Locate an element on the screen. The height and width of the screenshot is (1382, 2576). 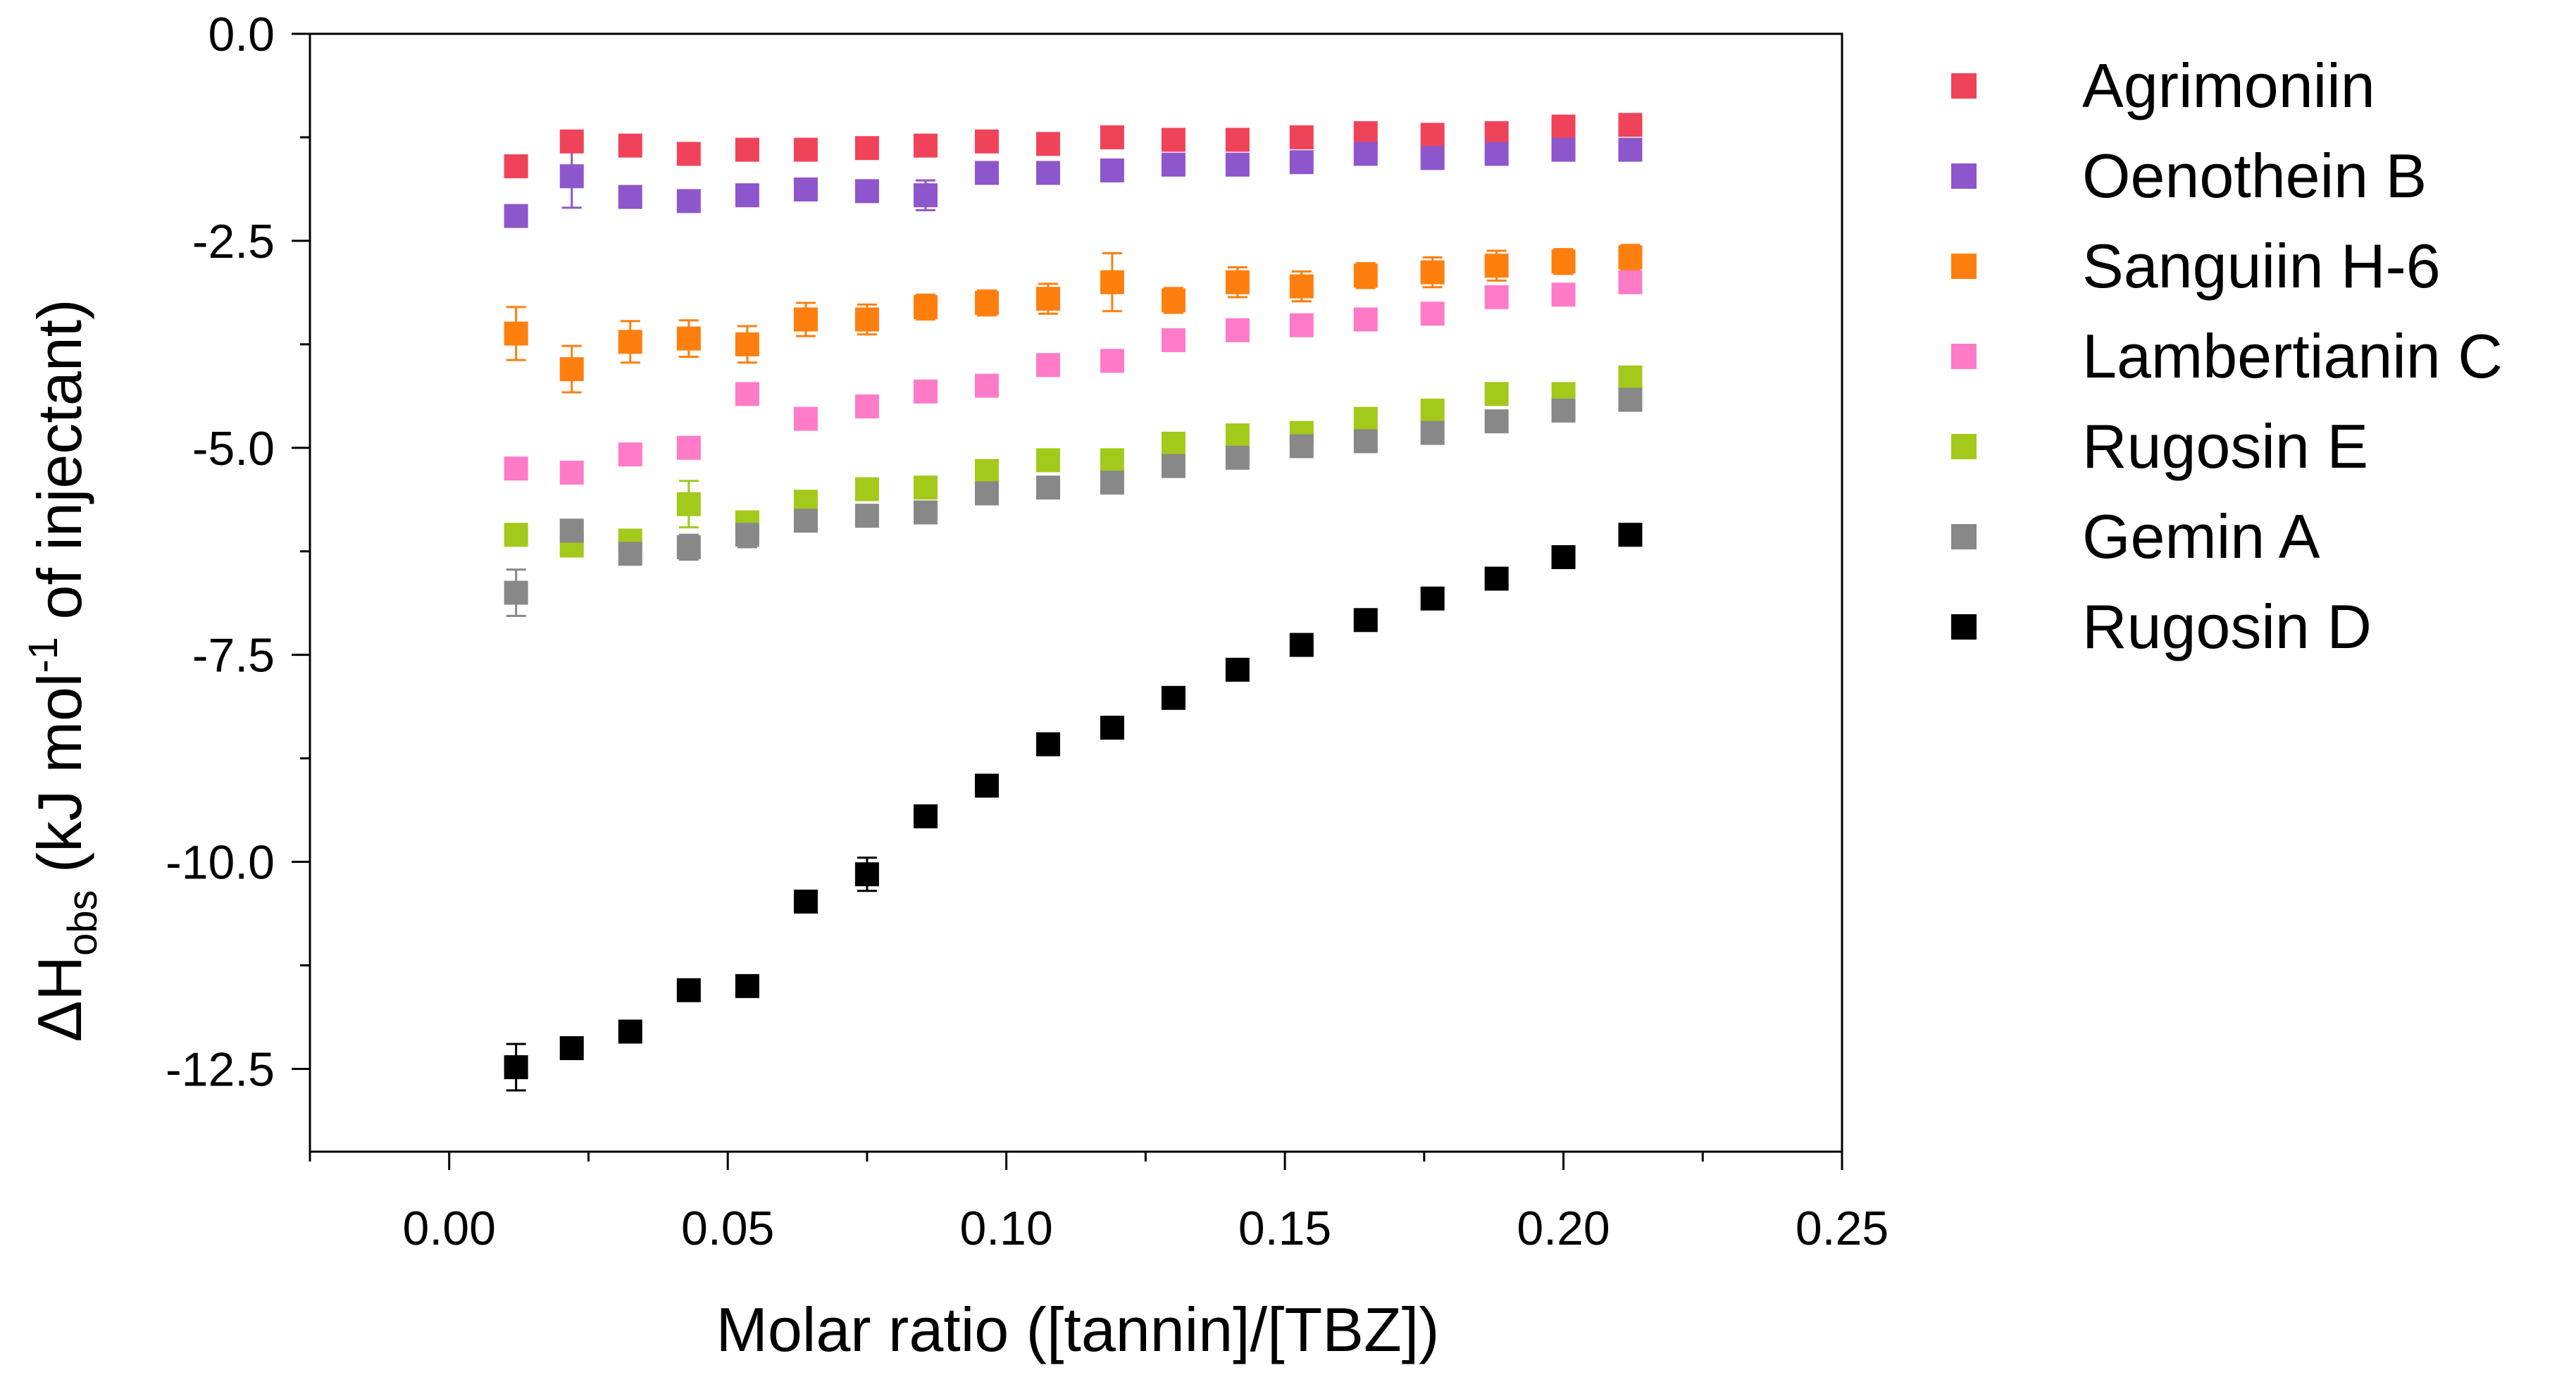
y-axis-title: ΔHobs (kJ mol-1 of injectant) is located at coordinates (63, 670).